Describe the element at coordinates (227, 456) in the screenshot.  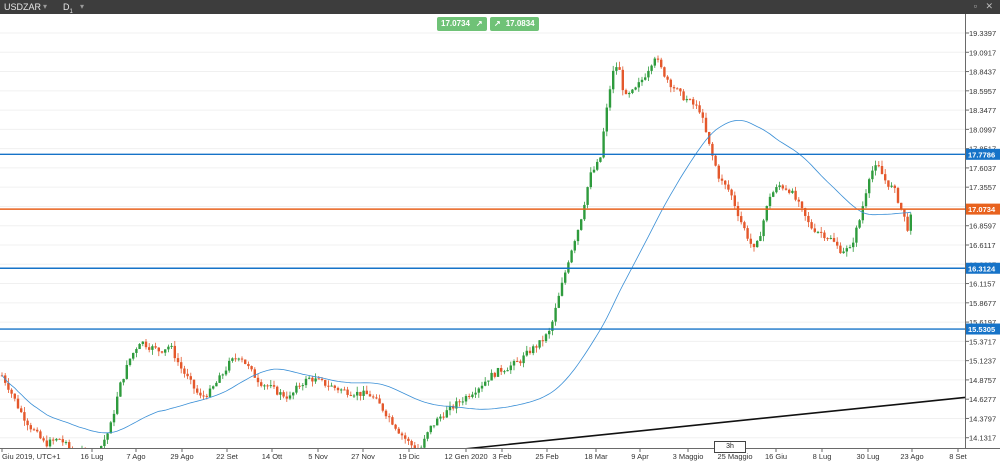
I see `x-tick-label: 22 Set` at that location.